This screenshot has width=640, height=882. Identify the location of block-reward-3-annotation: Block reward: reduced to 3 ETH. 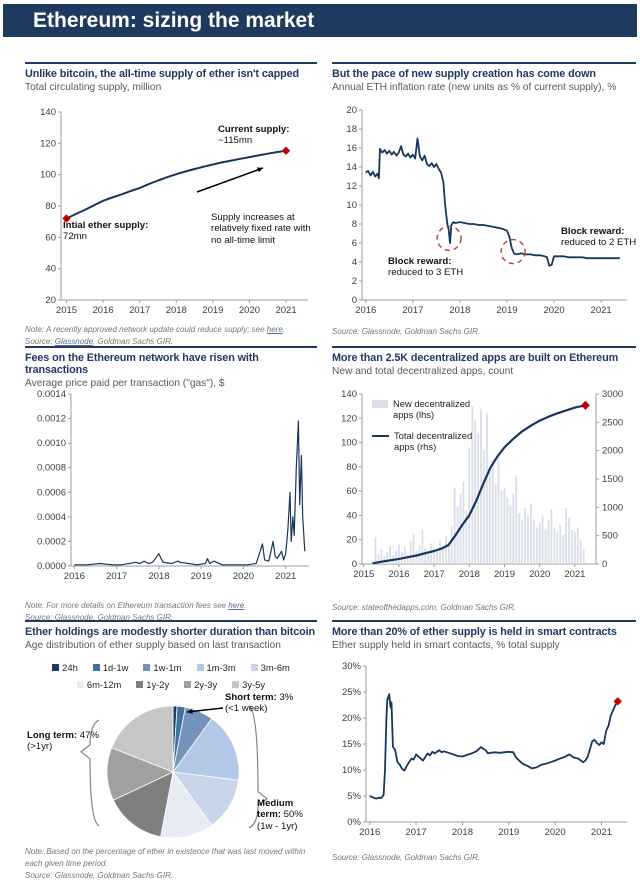
(426, 267).